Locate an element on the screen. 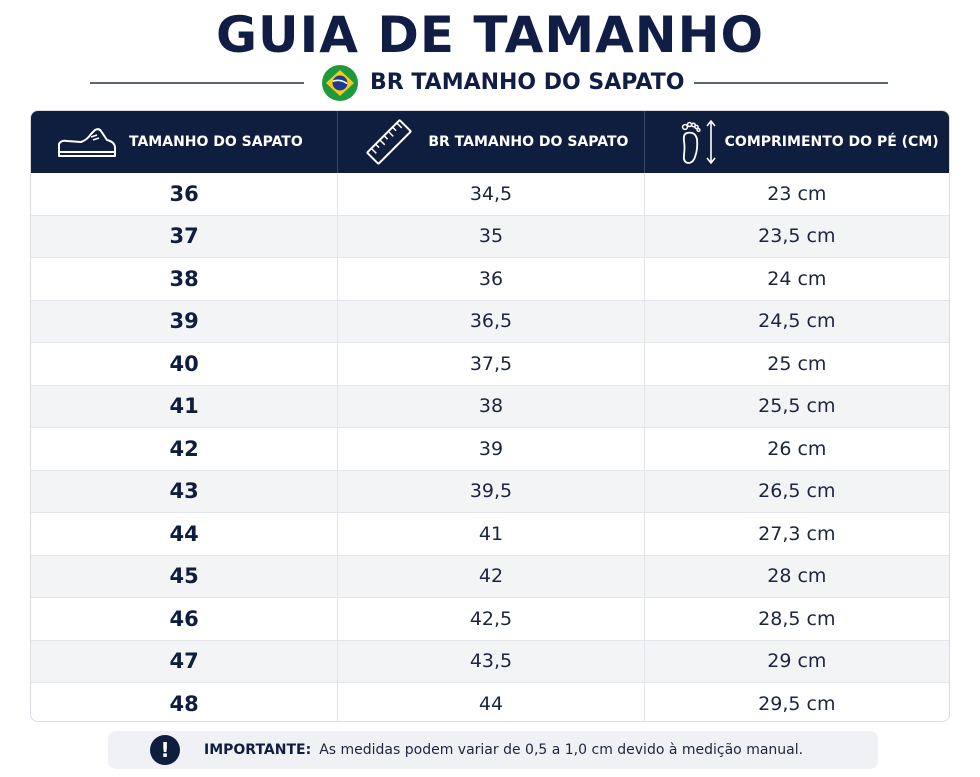 Image resolution: width=980 pixels, height=777 pixels. cell-shoe-size: 36 is located at coordinates (185, 194).